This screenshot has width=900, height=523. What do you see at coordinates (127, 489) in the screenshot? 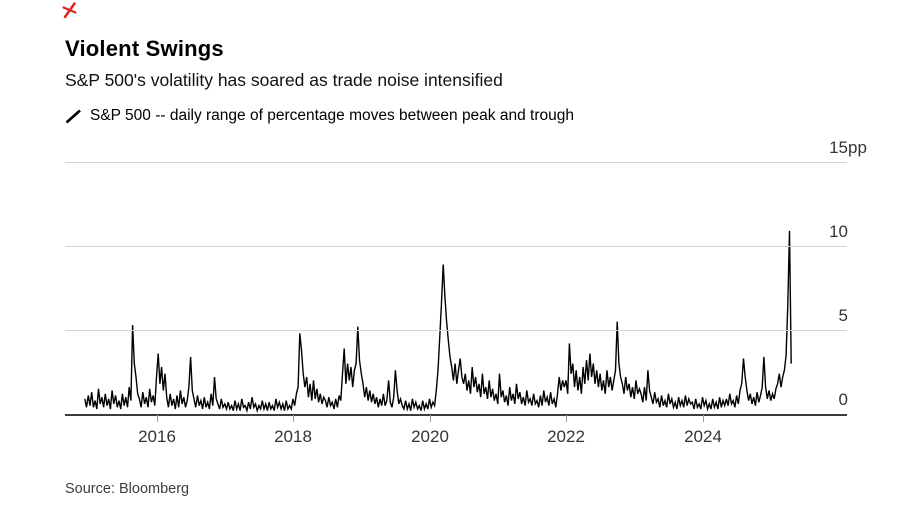
I see `source-credit: Source: Bloomberg` at bounding box center [127, 489].